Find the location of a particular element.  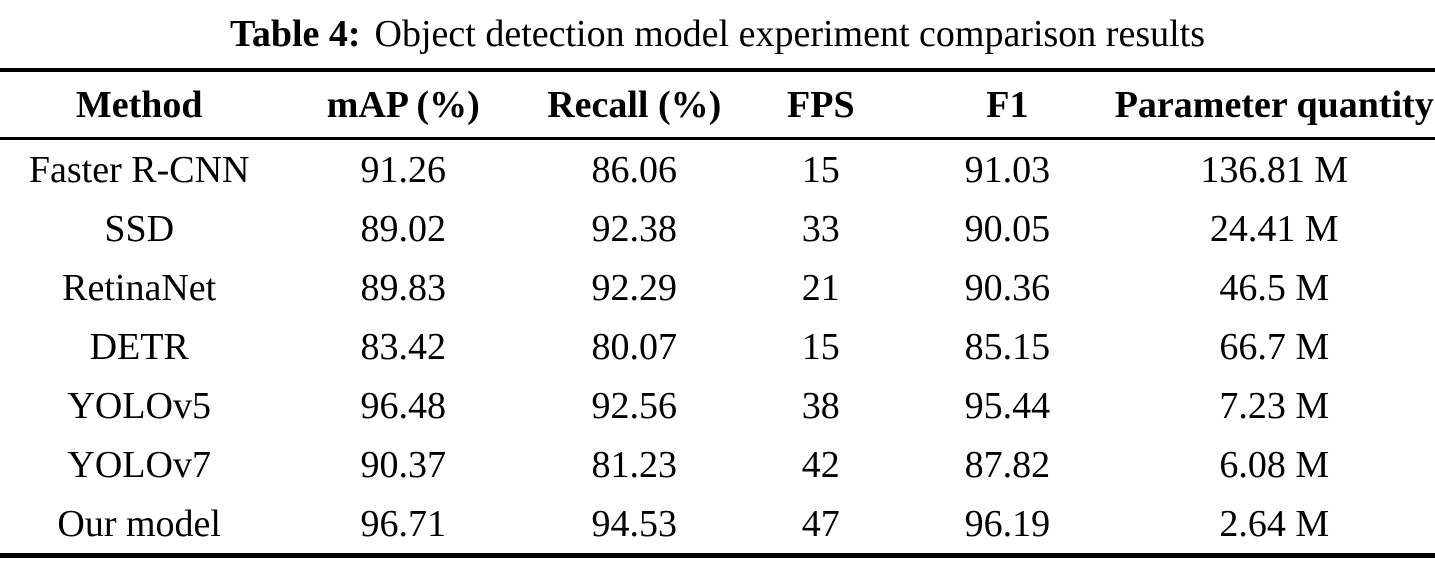

cell-parameter-quantity: 46.5 M is located at coordinates (1274, 287).